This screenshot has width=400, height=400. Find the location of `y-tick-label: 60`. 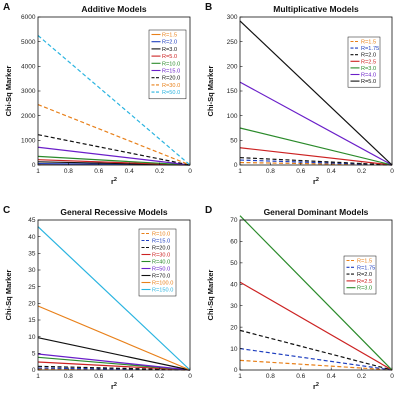

y-tick-label: 60 is located at coordinates (234, 242).